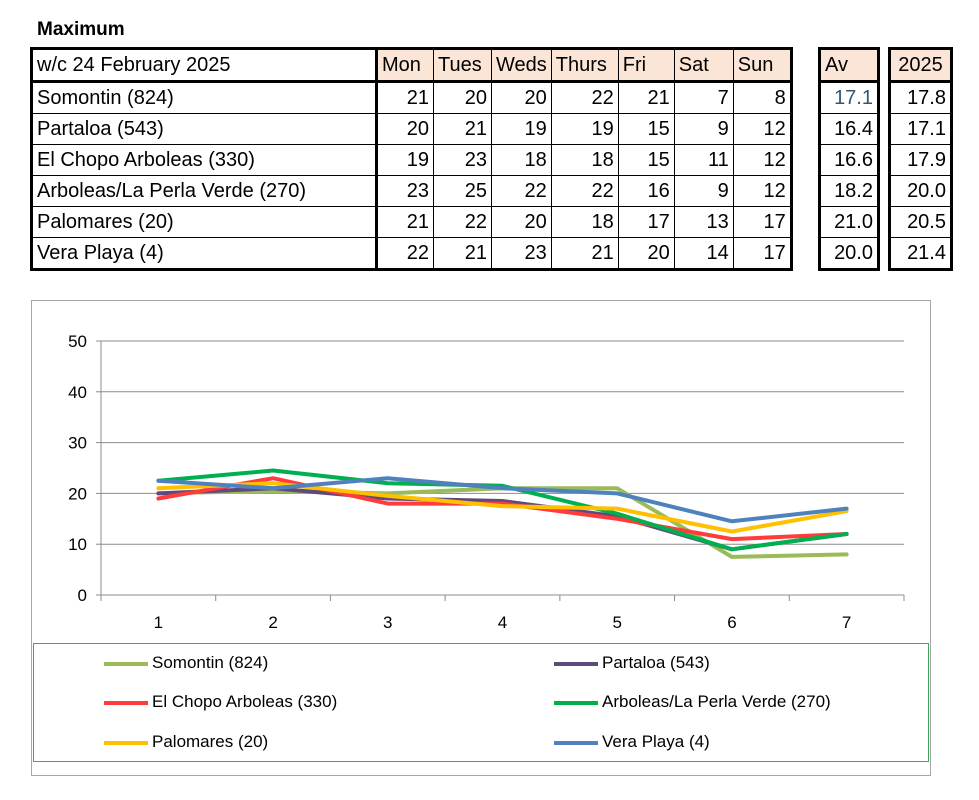 Image resolution: width=979 pixels, height=800 pixels. I want to click on legend-item: Somontin (824), so click(186, 663).